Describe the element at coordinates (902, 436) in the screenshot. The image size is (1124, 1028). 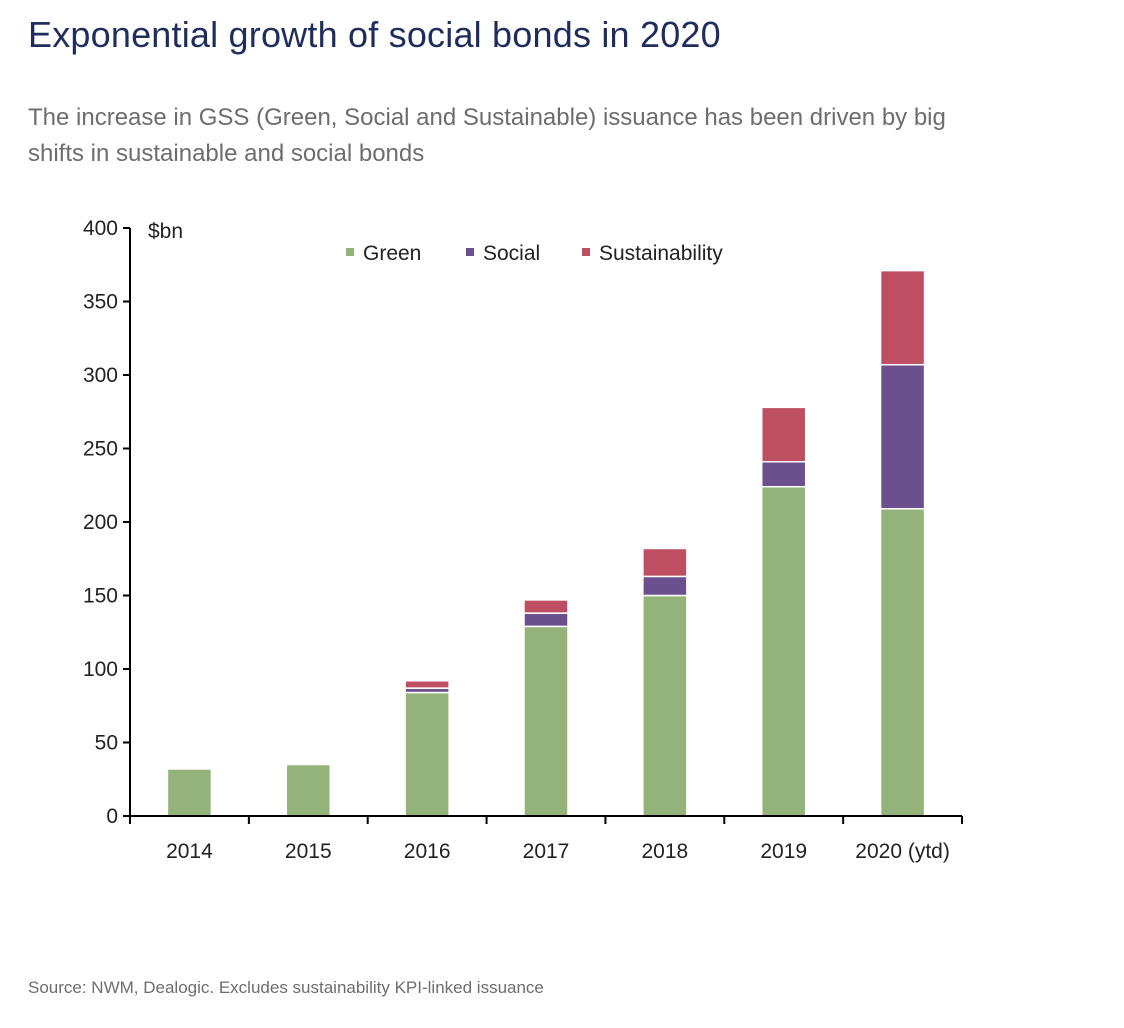
I see `bar-social-2020ytd` at that location.